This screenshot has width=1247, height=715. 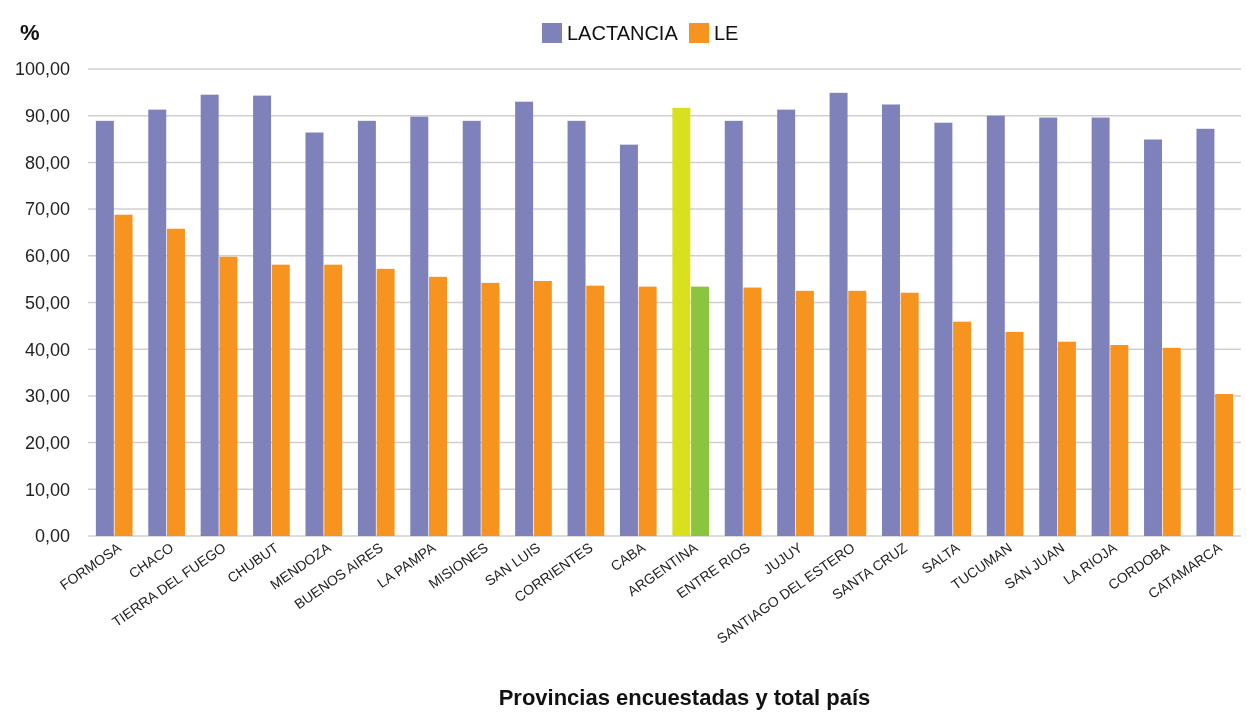 I want to click on y-tick-label: 100,00, so click(x=42, y=69).